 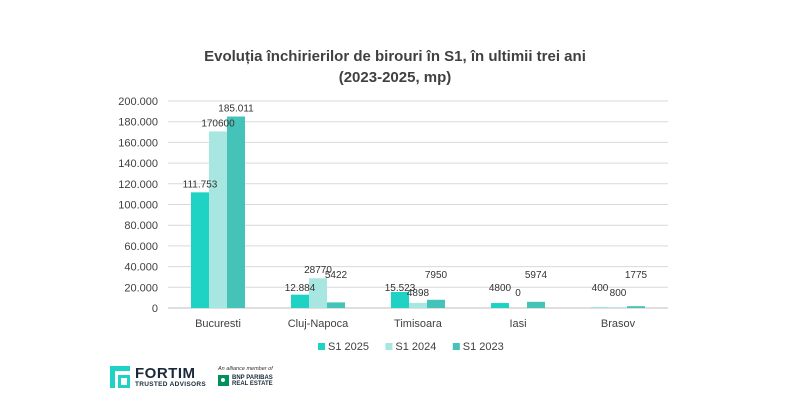 I want to click on data-label: 185.011, so click(x=236, y=109).